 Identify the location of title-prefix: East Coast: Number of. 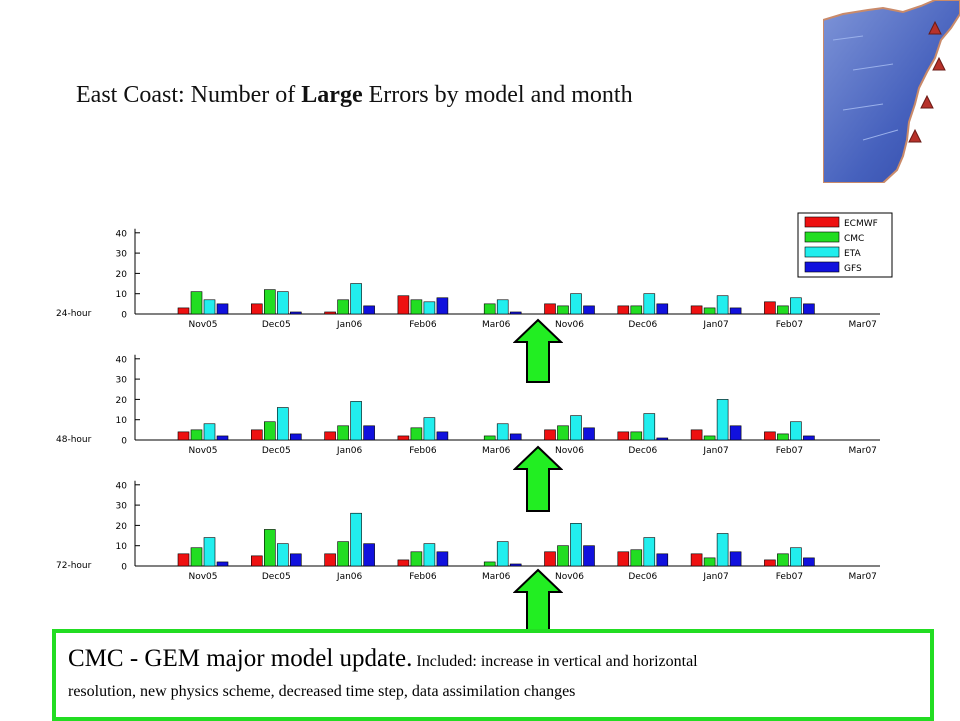
(189, 95).